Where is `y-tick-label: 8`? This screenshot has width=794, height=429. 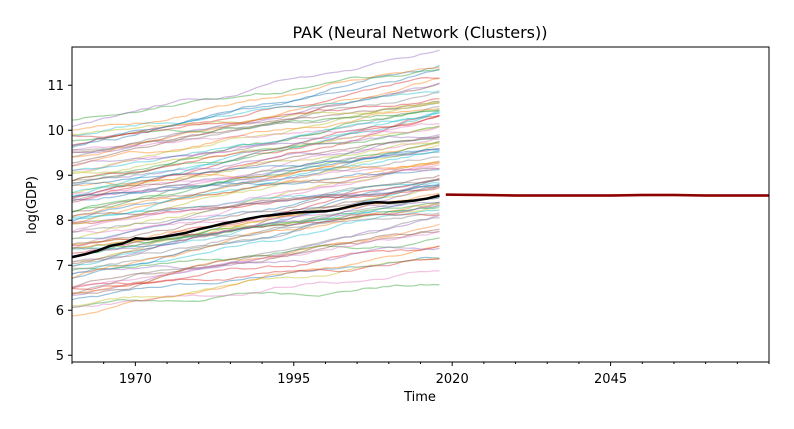
y-tick-label: 8 is located at coordinates (60, 221).